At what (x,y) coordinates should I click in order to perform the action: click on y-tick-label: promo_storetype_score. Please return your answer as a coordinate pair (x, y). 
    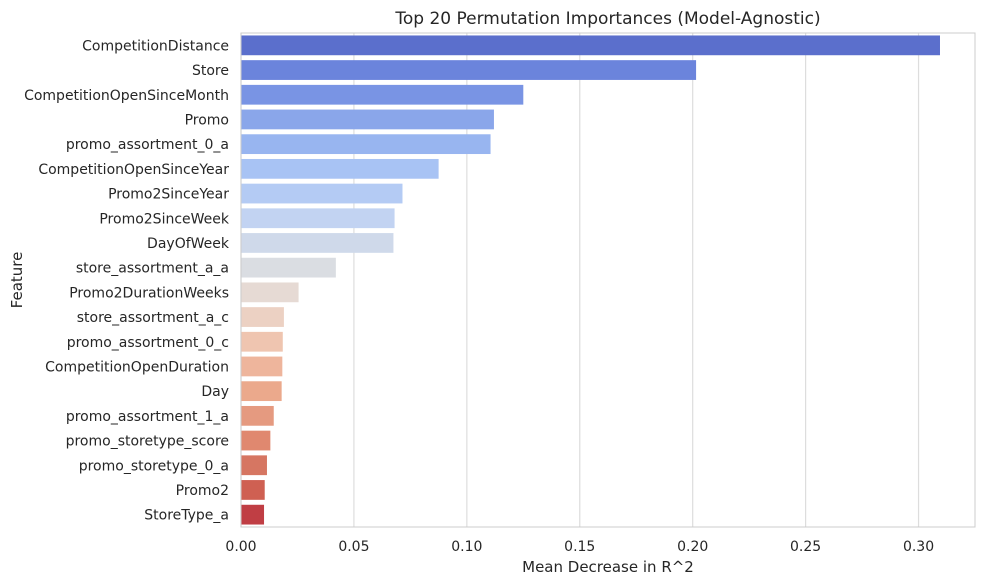
    Looking at the image, I should click on (147, 442).